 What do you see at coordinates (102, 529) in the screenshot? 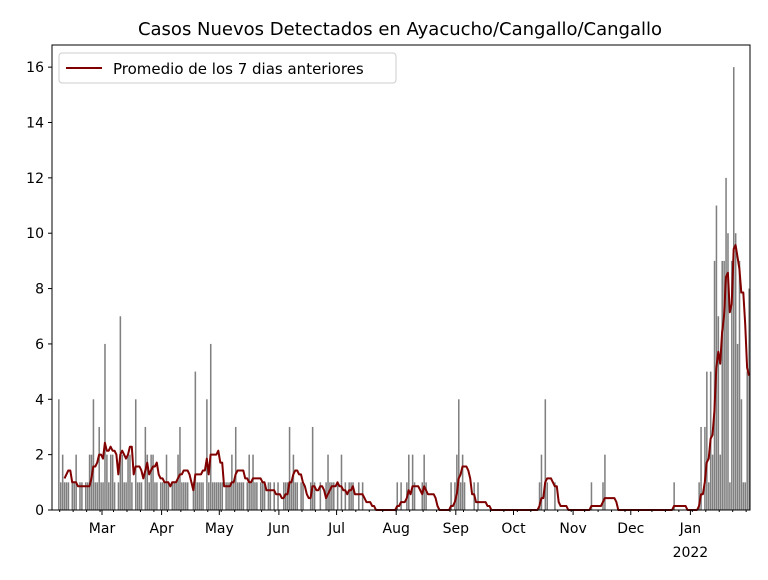
I see `x-tick-label: Mar` at bounding box center [102, 529].